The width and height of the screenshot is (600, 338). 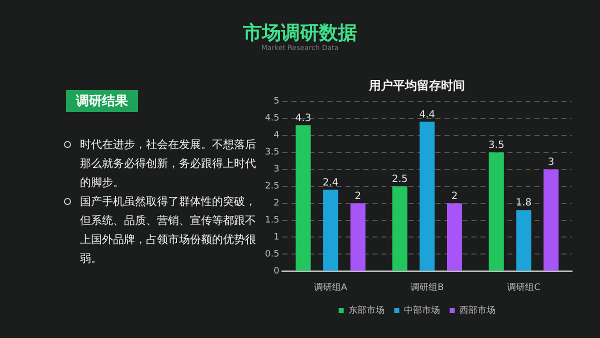 I want to click on x-tick-label: 调研组B, so click(x=427, y=287).